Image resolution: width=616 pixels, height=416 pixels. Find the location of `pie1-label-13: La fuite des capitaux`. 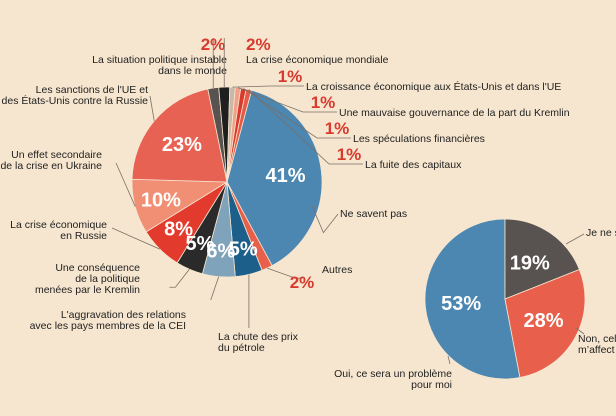

pie1-label-13: La fuite des capitaux is located at coordinates (413, 165).